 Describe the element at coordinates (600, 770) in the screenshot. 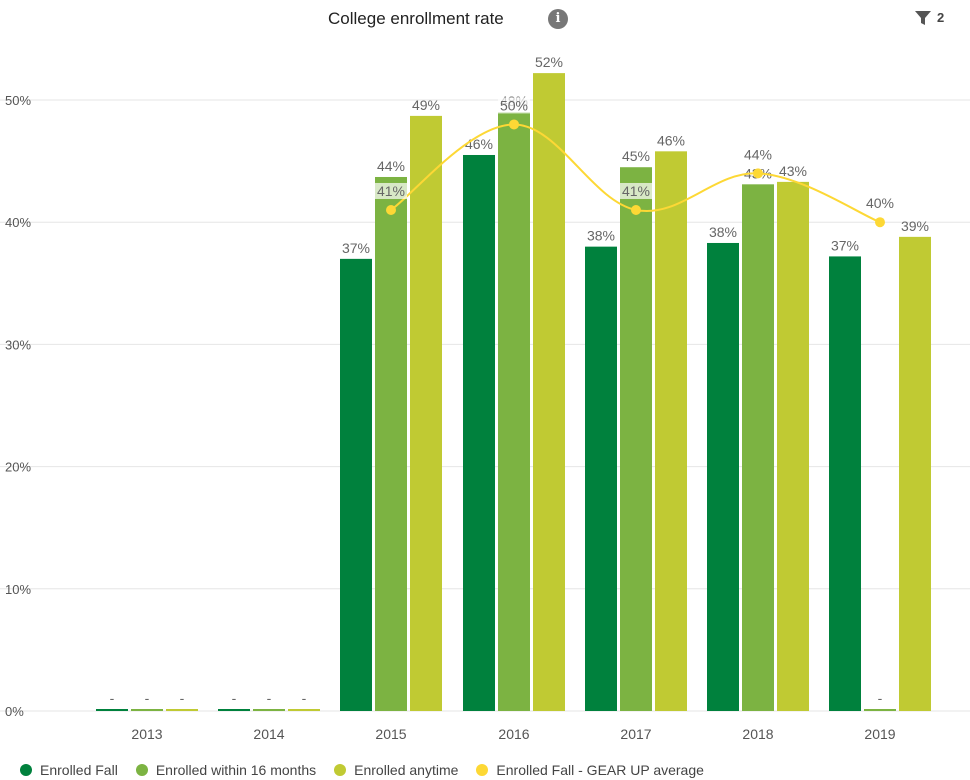

I see `legend-label: Enrolled Fall - GEAR UP average` at that location.